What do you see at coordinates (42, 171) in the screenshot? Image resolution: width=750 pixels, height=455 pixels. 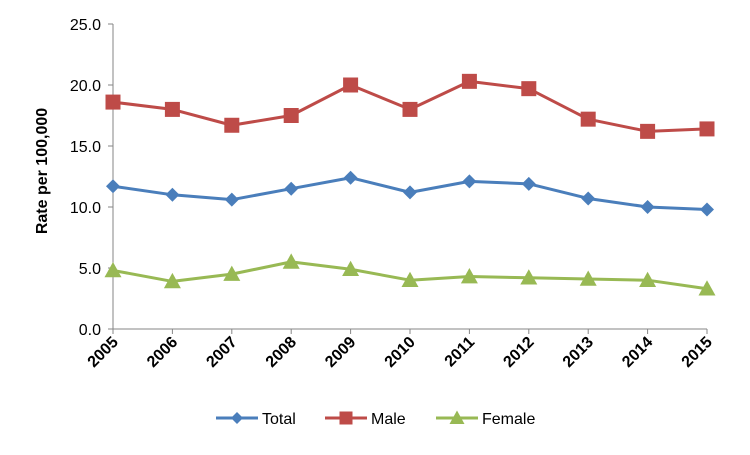 I see `y-axis-label: Rate per 100,000` at bounding box center [42, 171].